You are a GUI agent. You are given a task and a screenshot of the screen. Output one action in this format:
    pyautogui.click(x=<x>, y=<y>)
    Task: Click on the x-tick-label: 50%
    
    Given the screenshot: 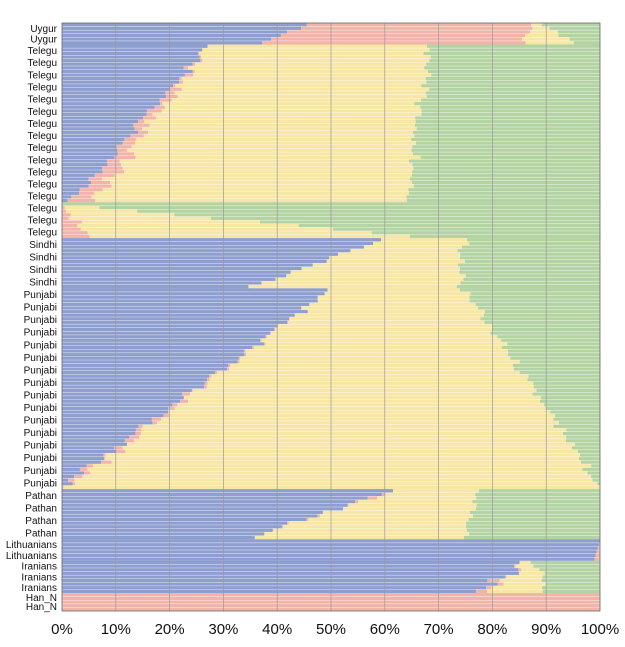 What is the action you would take?
    pyautogui.click(x=331, y=629)
    